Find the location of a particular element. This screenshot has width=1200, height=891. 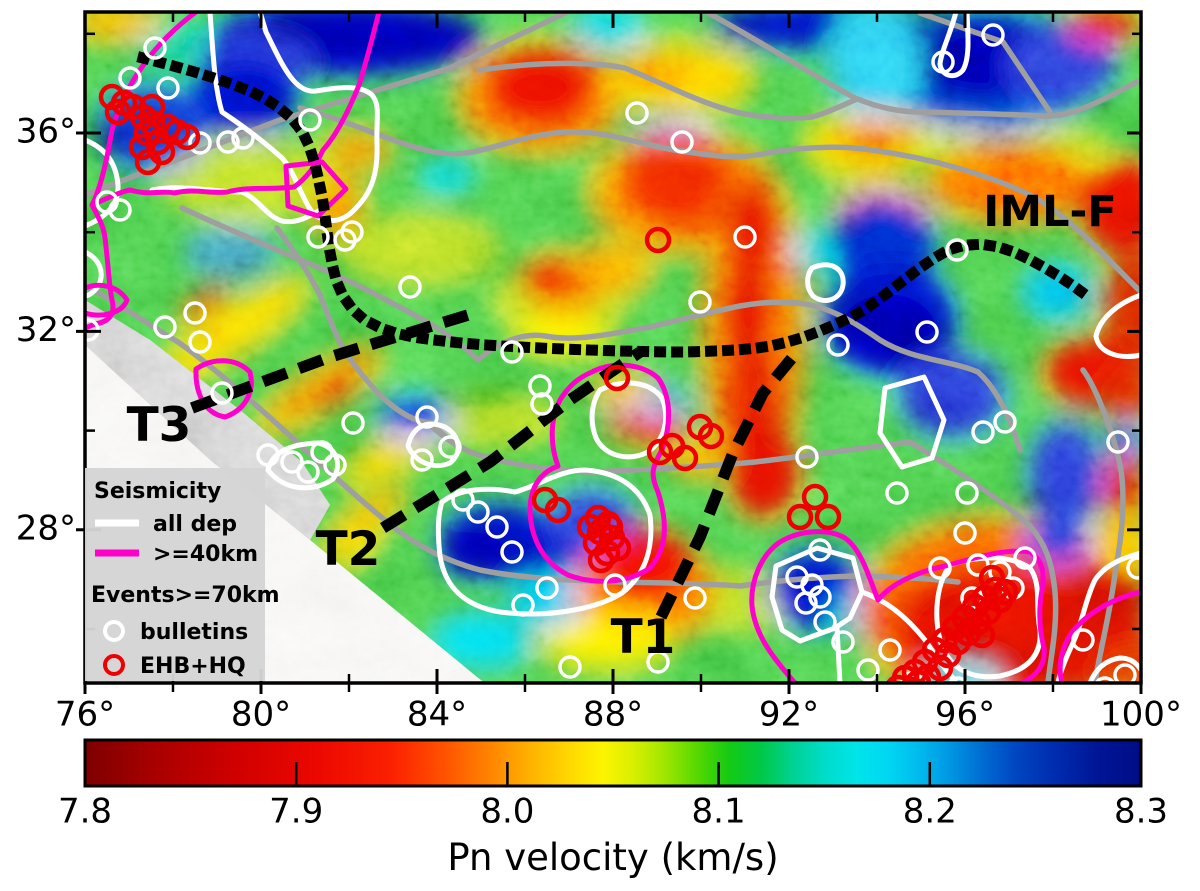

x-tick-label: 84° is located at coordinates (437, 715).